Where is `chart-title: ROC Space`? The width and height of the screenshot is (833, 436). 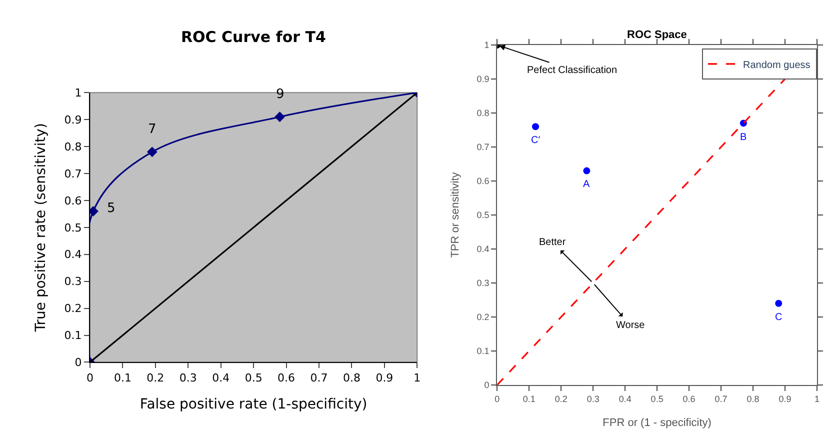 chart-title: ROC Space is located at coordinates (657, 35).